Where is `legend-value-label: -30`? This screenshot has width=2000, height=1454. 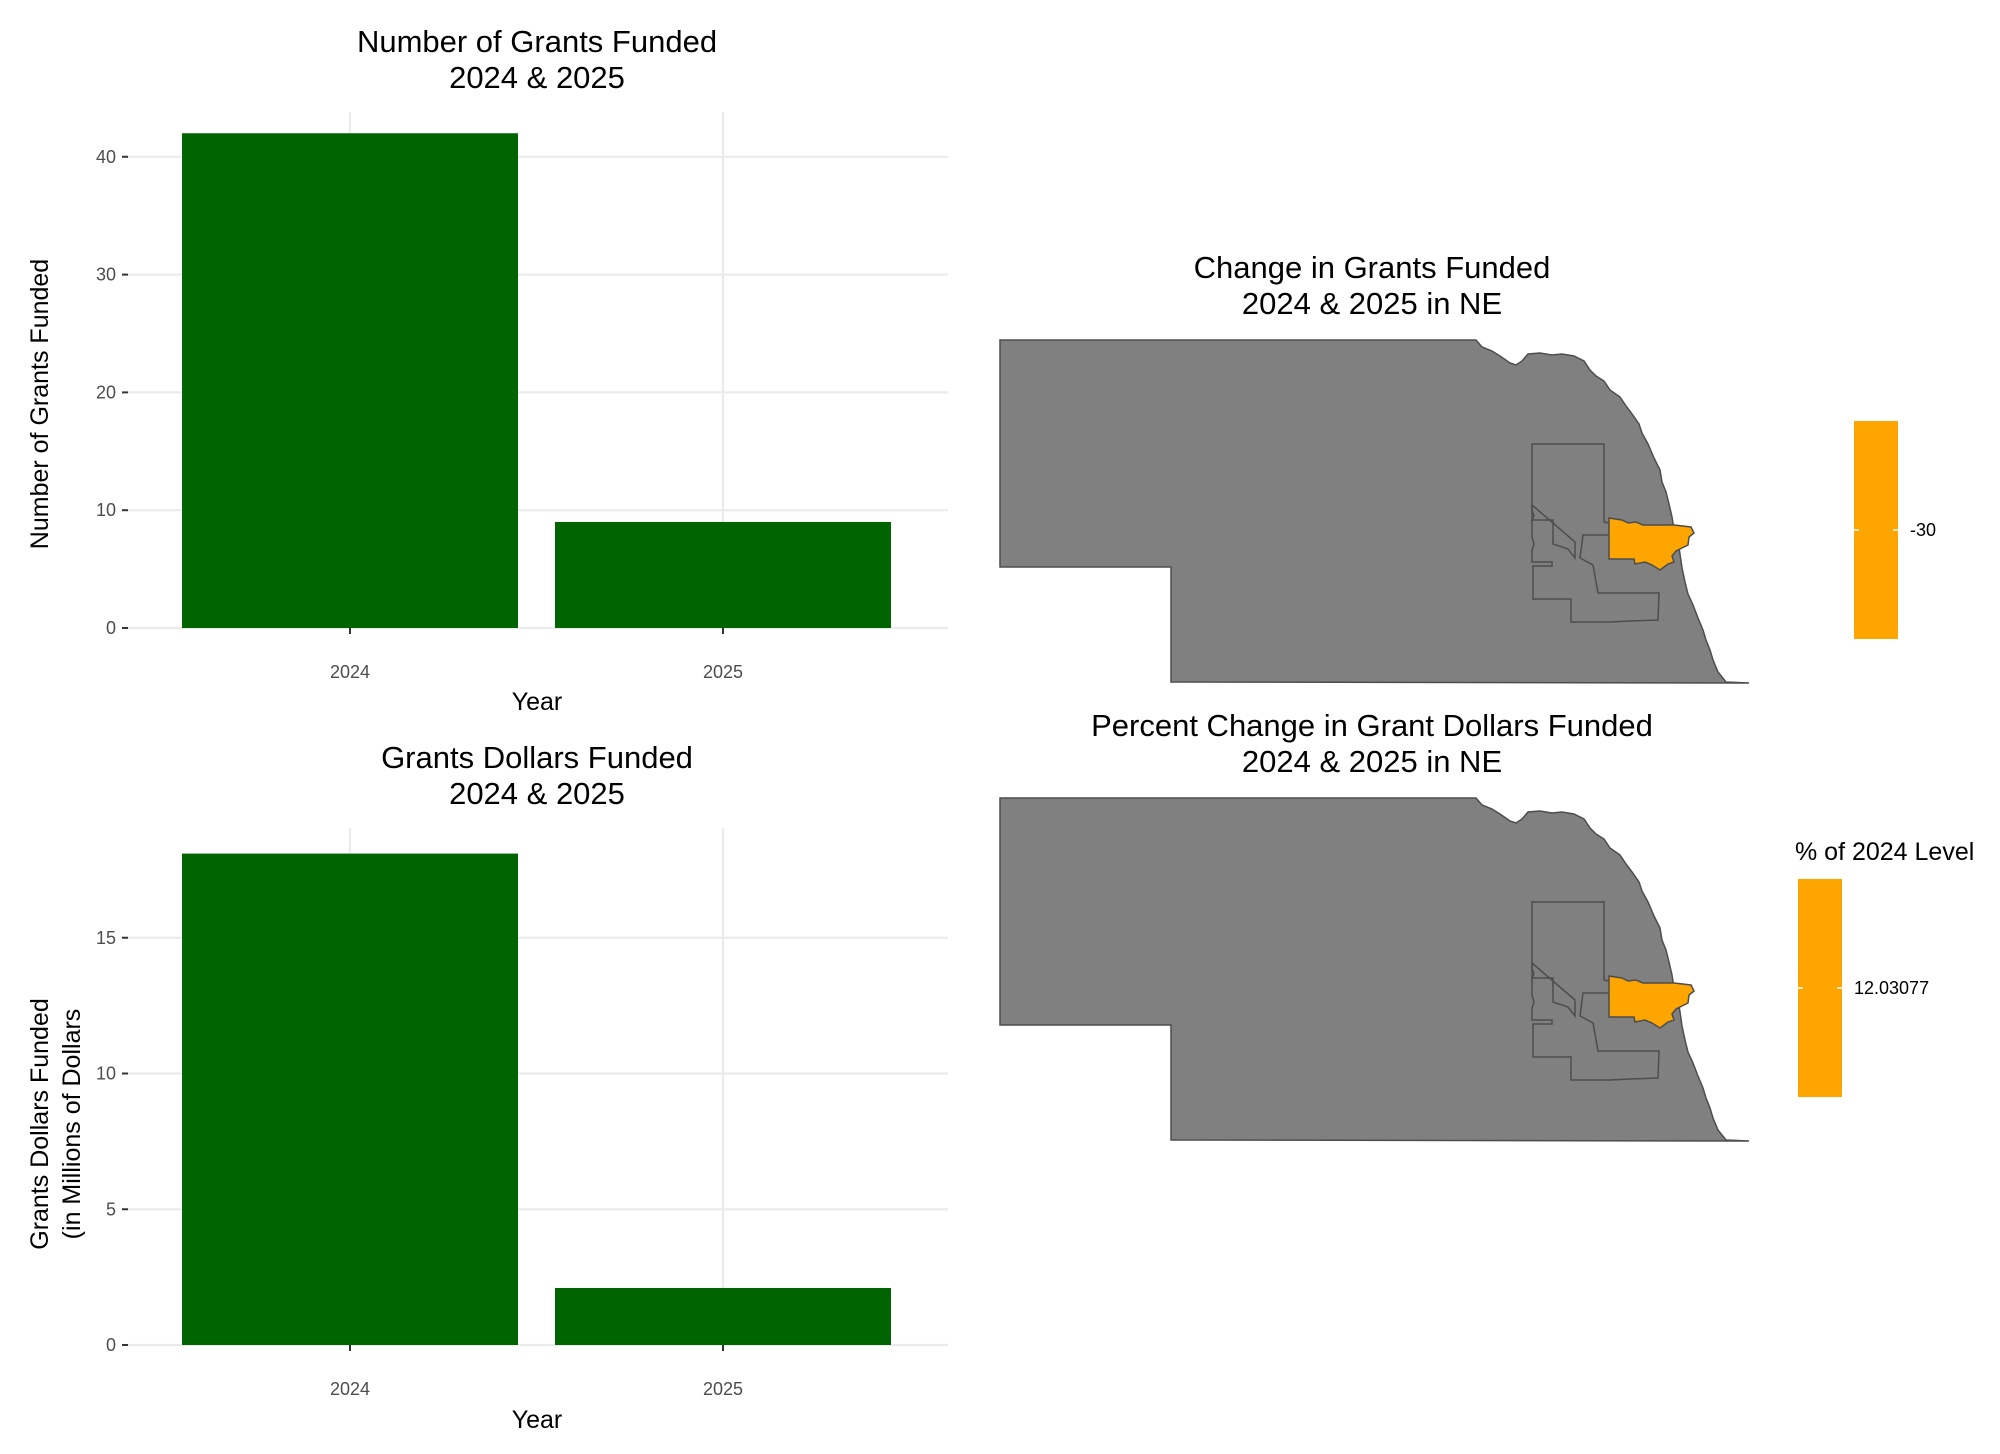
legend-value-label: -30 is located at coordinates (1923, 530).